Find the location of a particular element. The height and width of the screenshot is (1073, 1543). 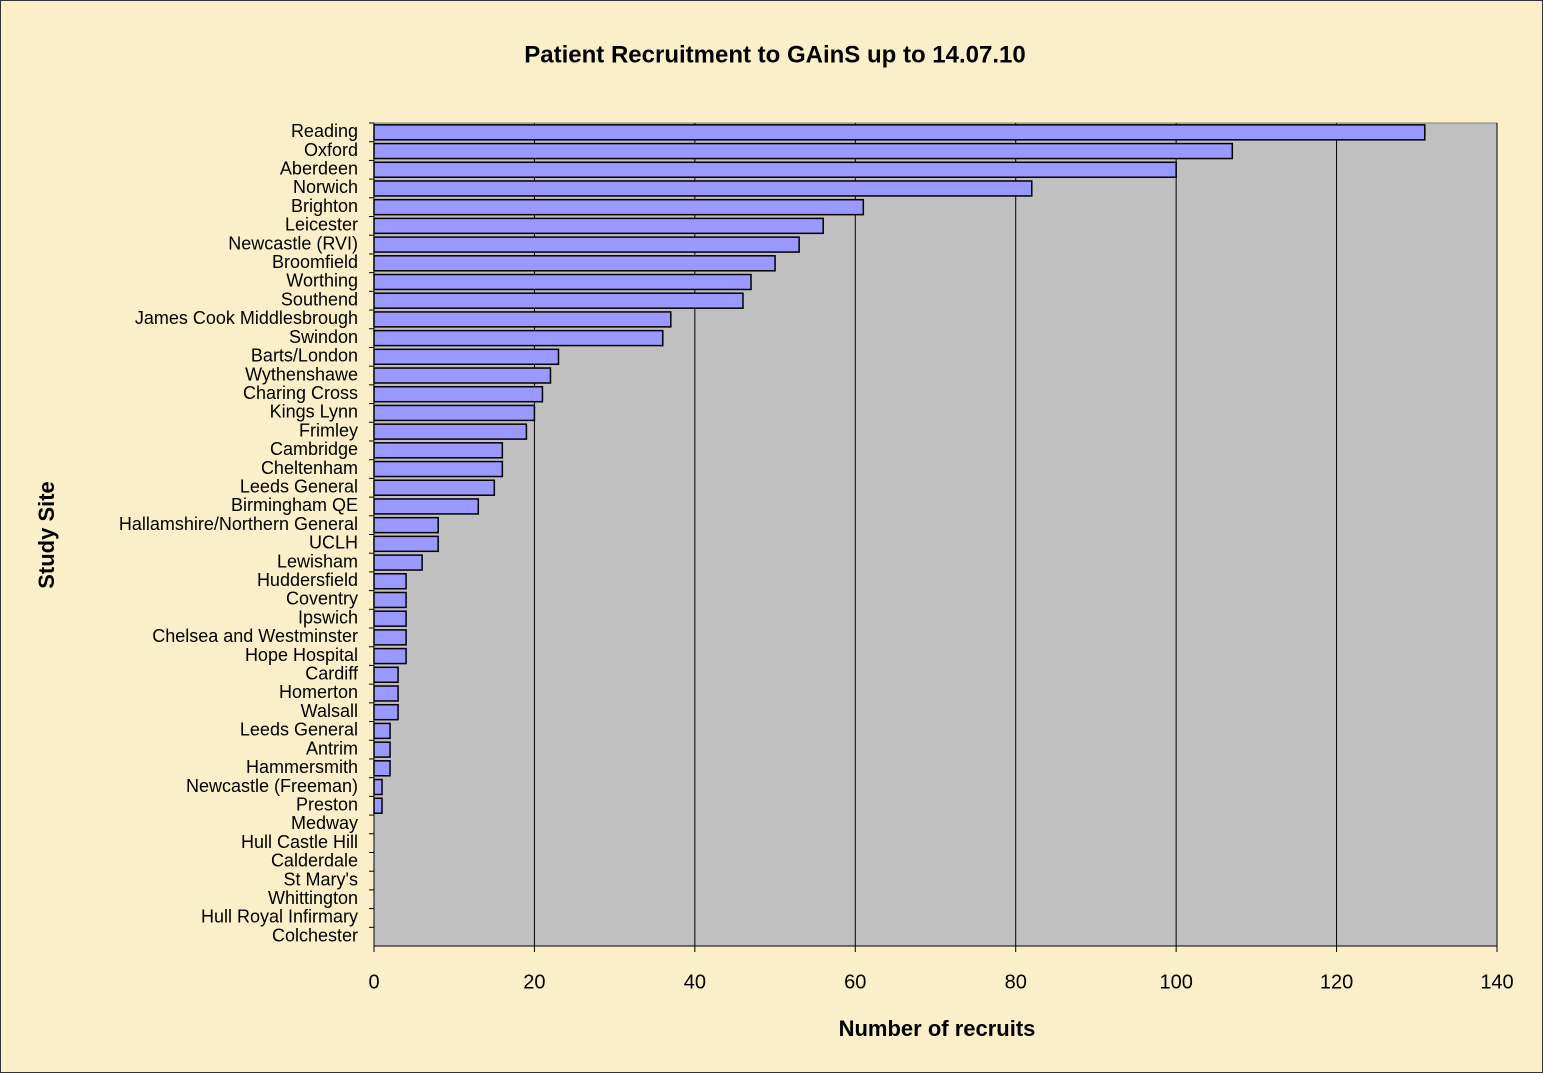

y-tick-label: Cardiff is located at coordinates (332, 674).